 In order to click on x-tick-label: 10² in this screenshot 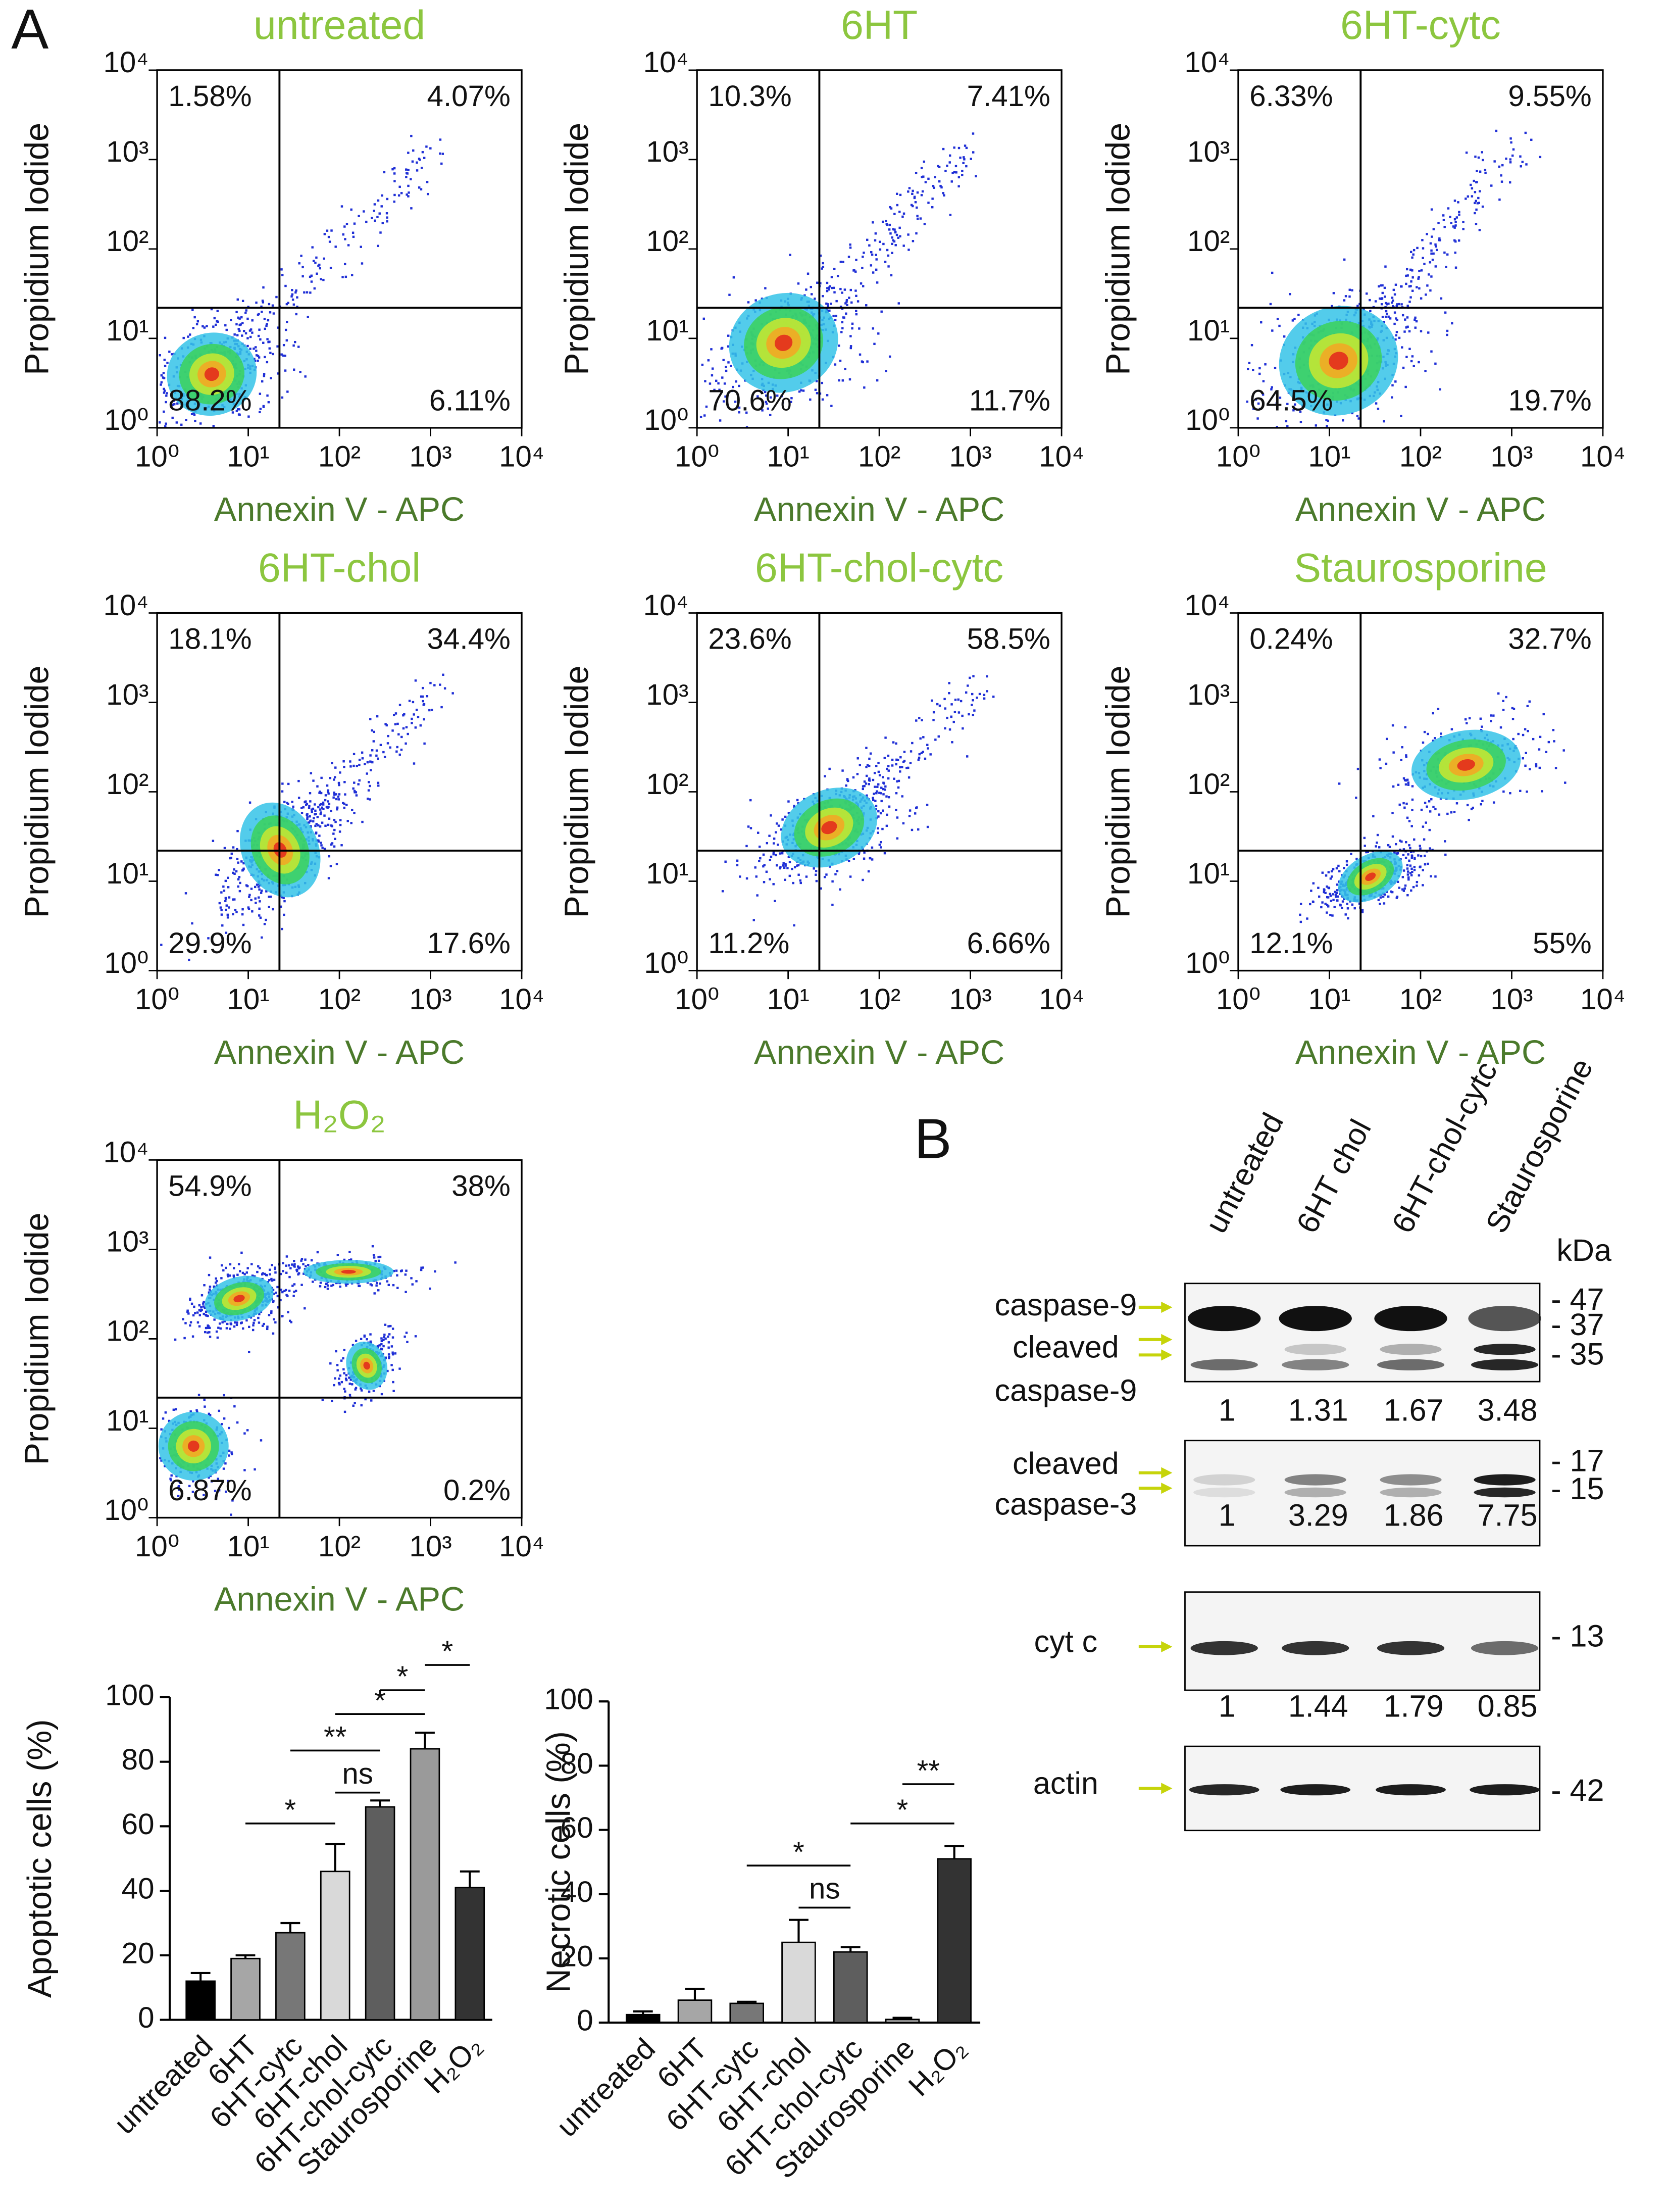, I will do `click(339, 999)`.